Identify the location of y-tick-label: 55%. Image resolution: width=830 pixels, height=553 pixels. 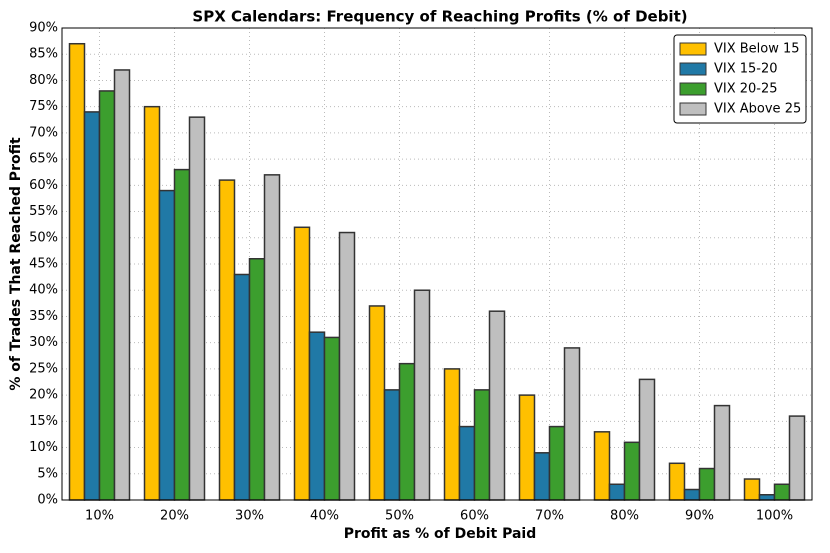
(43, 211).